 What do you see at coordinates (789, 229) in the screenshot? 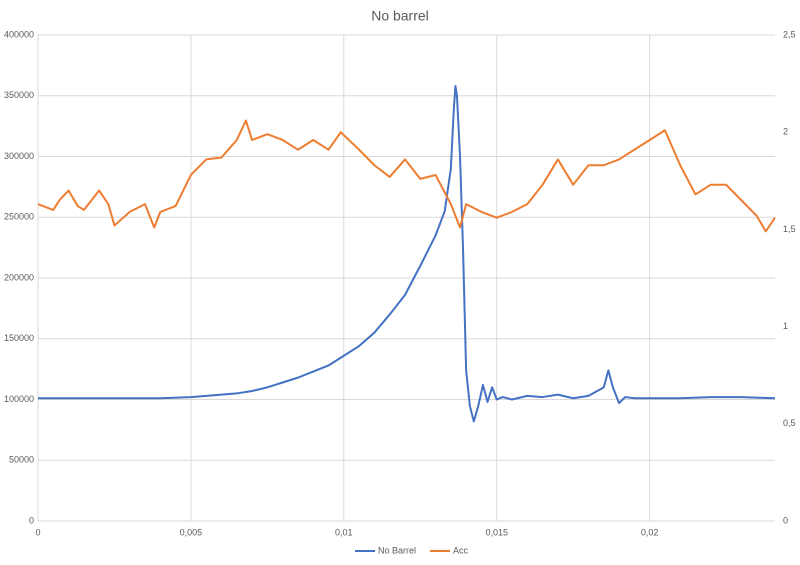
I see `y2-tick-label: 1,5` at bounding box center [789, 229].